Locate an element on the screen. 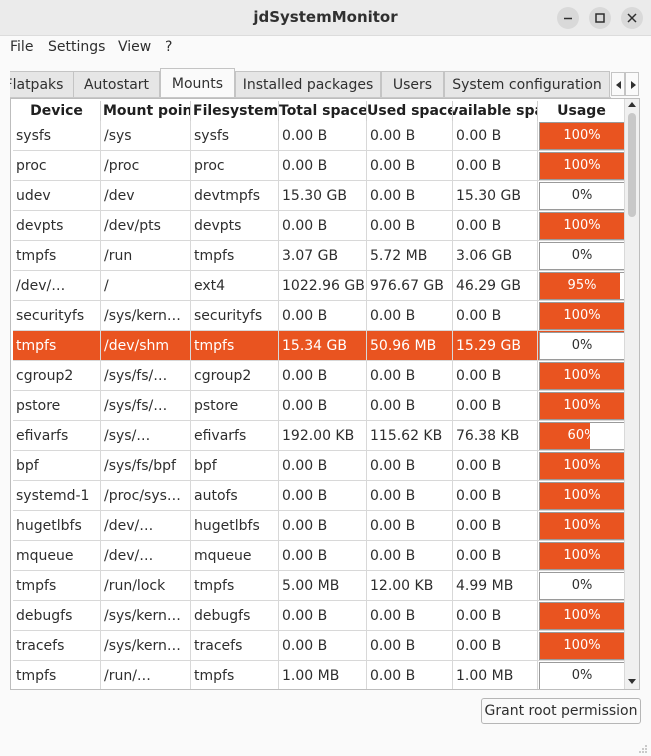 The image size is (651, 756). tab-autostart: Autostart is located at coordinates (116, 84).